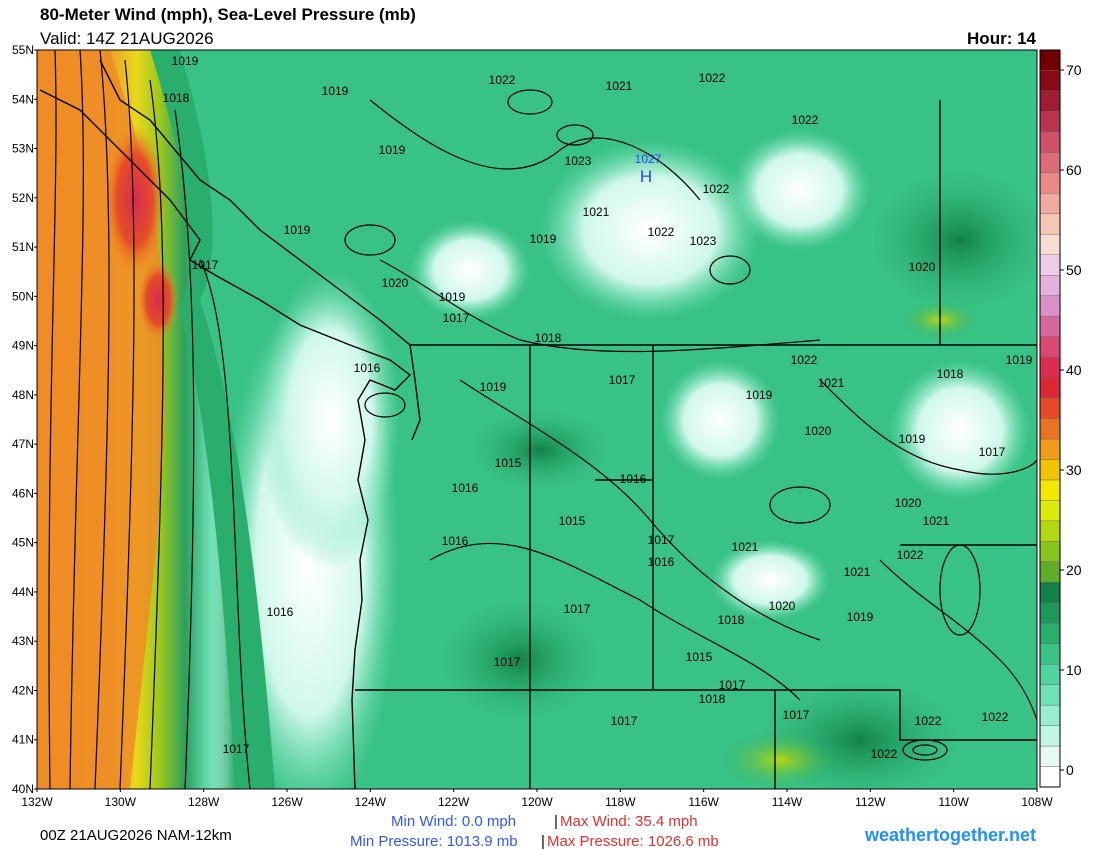 The width and height of the screenshot is (1100, 850). I want to click on colorbar-tick-label: 50, so click(1074, 270).